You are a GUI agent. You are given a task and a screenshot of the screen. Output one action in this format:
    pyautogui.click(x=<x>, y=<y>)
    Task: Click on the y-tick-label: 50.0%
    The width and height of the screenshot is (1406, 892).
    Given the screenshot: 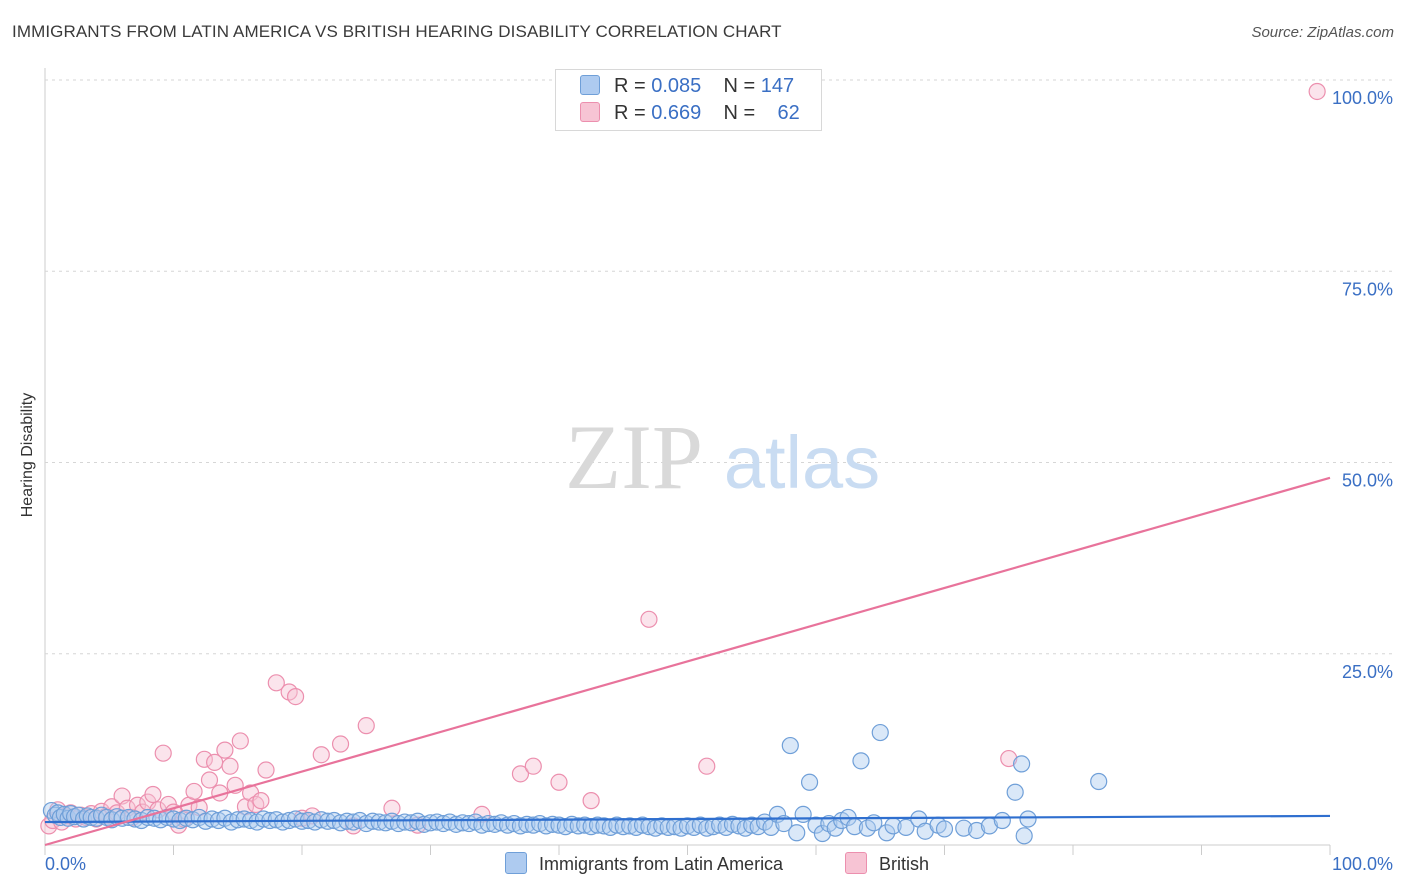 What is the action you would take?
    pyautogui.click(x=1367, y=481)
    